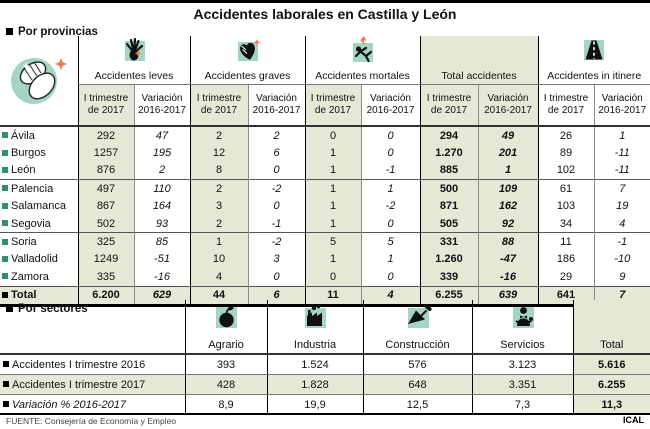 Image resolution: width=650 pixels, height=429 pixels. Describe the element at coordinates (105, 206) in the screenshot. I see `value-cell: 867` at that location.